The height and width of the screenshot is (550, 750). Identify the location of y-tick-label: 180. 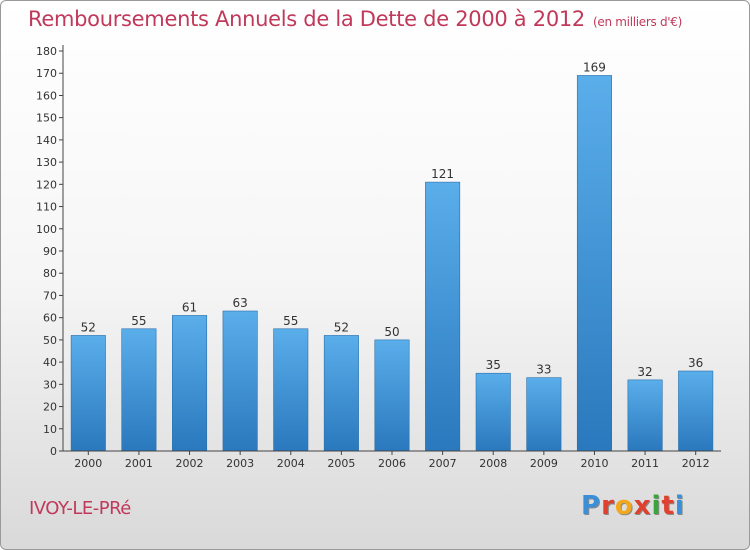
(46, 51).